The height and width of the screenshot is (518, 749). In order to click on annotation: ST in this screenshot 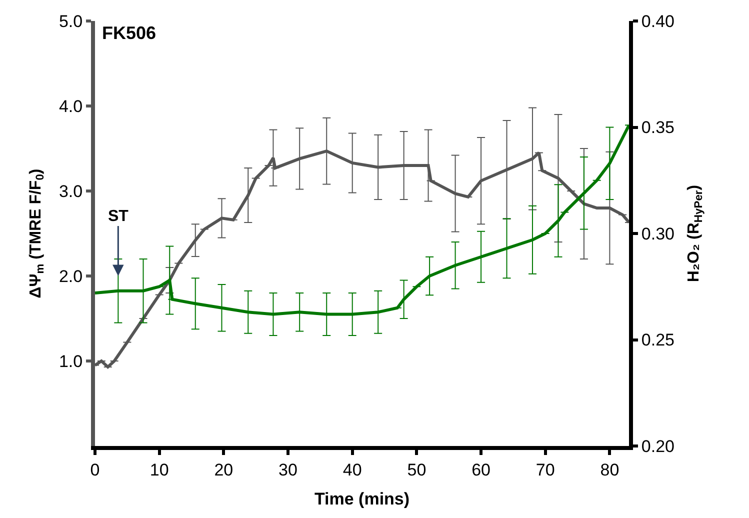, I will do `click(118, 216)`.